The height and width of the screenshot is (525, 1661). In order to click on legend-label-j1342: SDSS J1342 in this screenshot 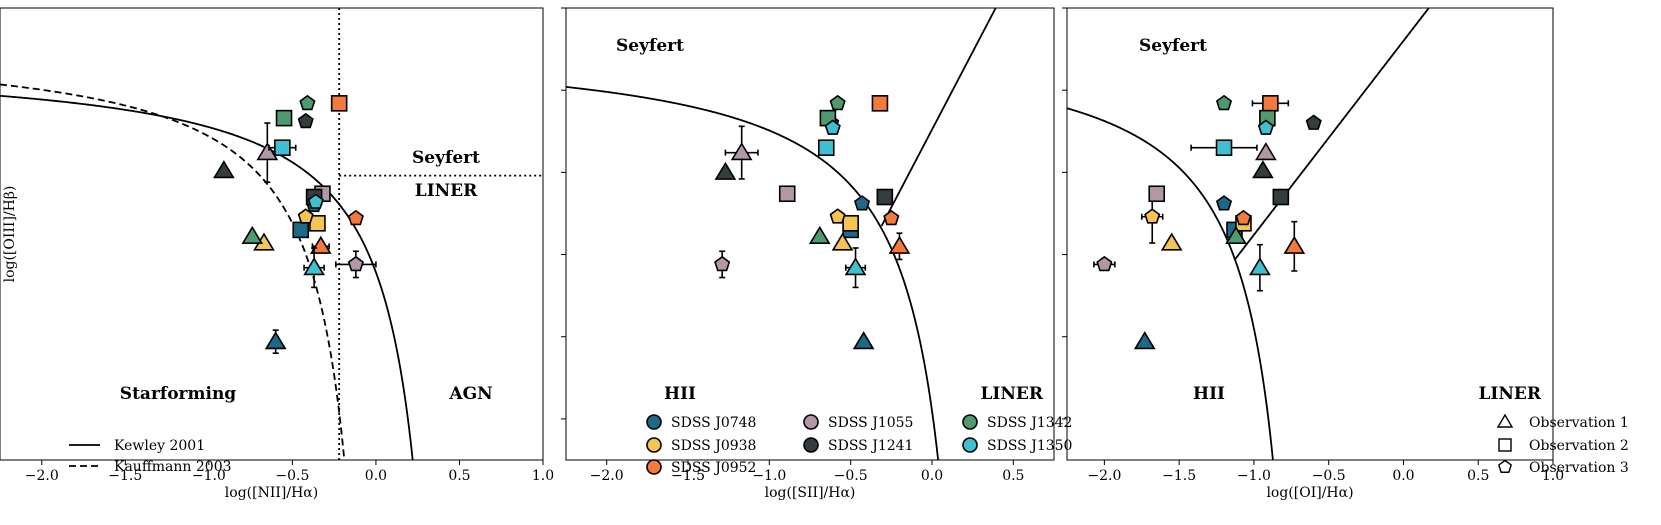, I will do `click(1029, 423)`.